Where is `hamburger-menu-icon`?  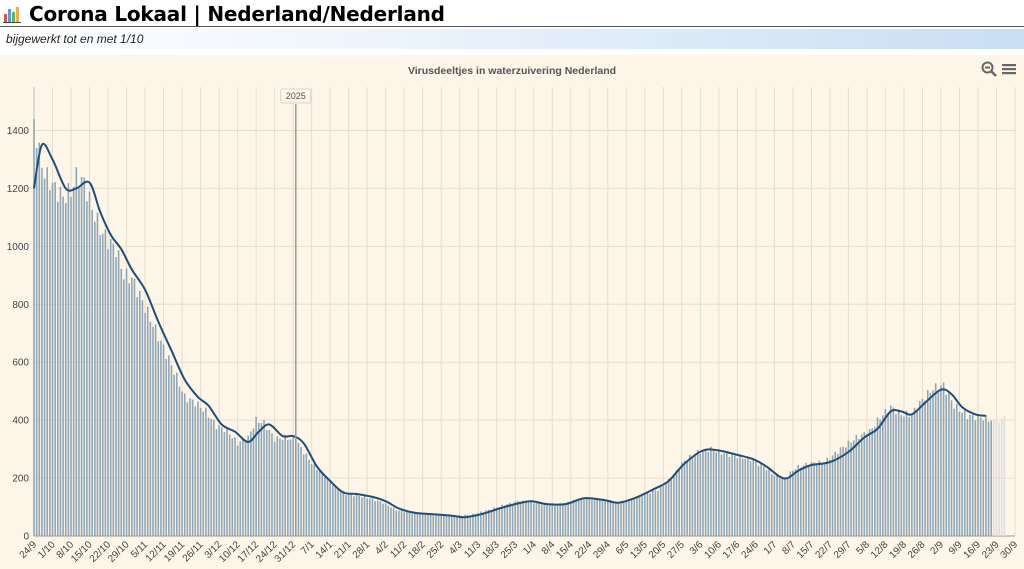 hamburger-menu-icon is located at coordinates (1009, 69).